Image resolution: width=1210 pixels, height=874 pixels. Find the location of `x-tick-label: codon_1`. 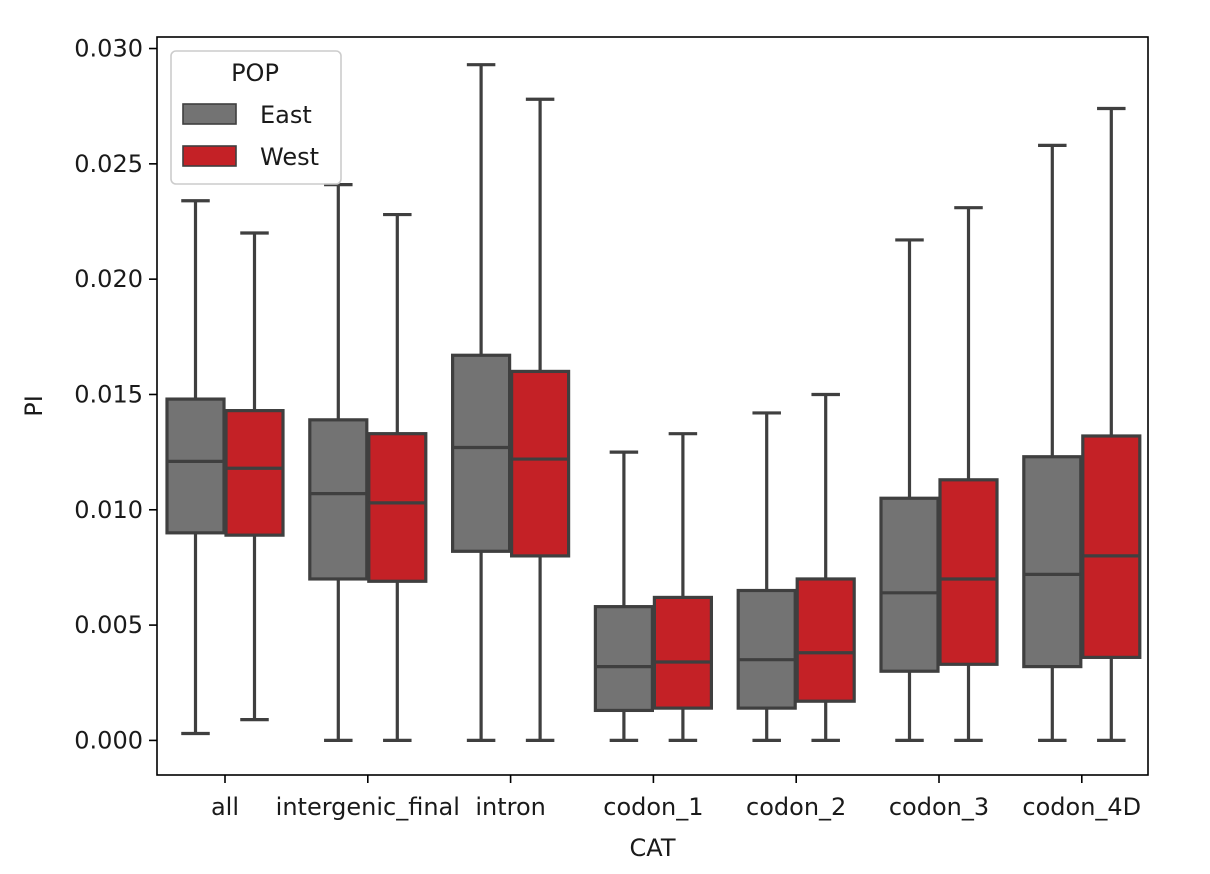

x-tick-label: codon_1 is located at coordinates (653, 807).